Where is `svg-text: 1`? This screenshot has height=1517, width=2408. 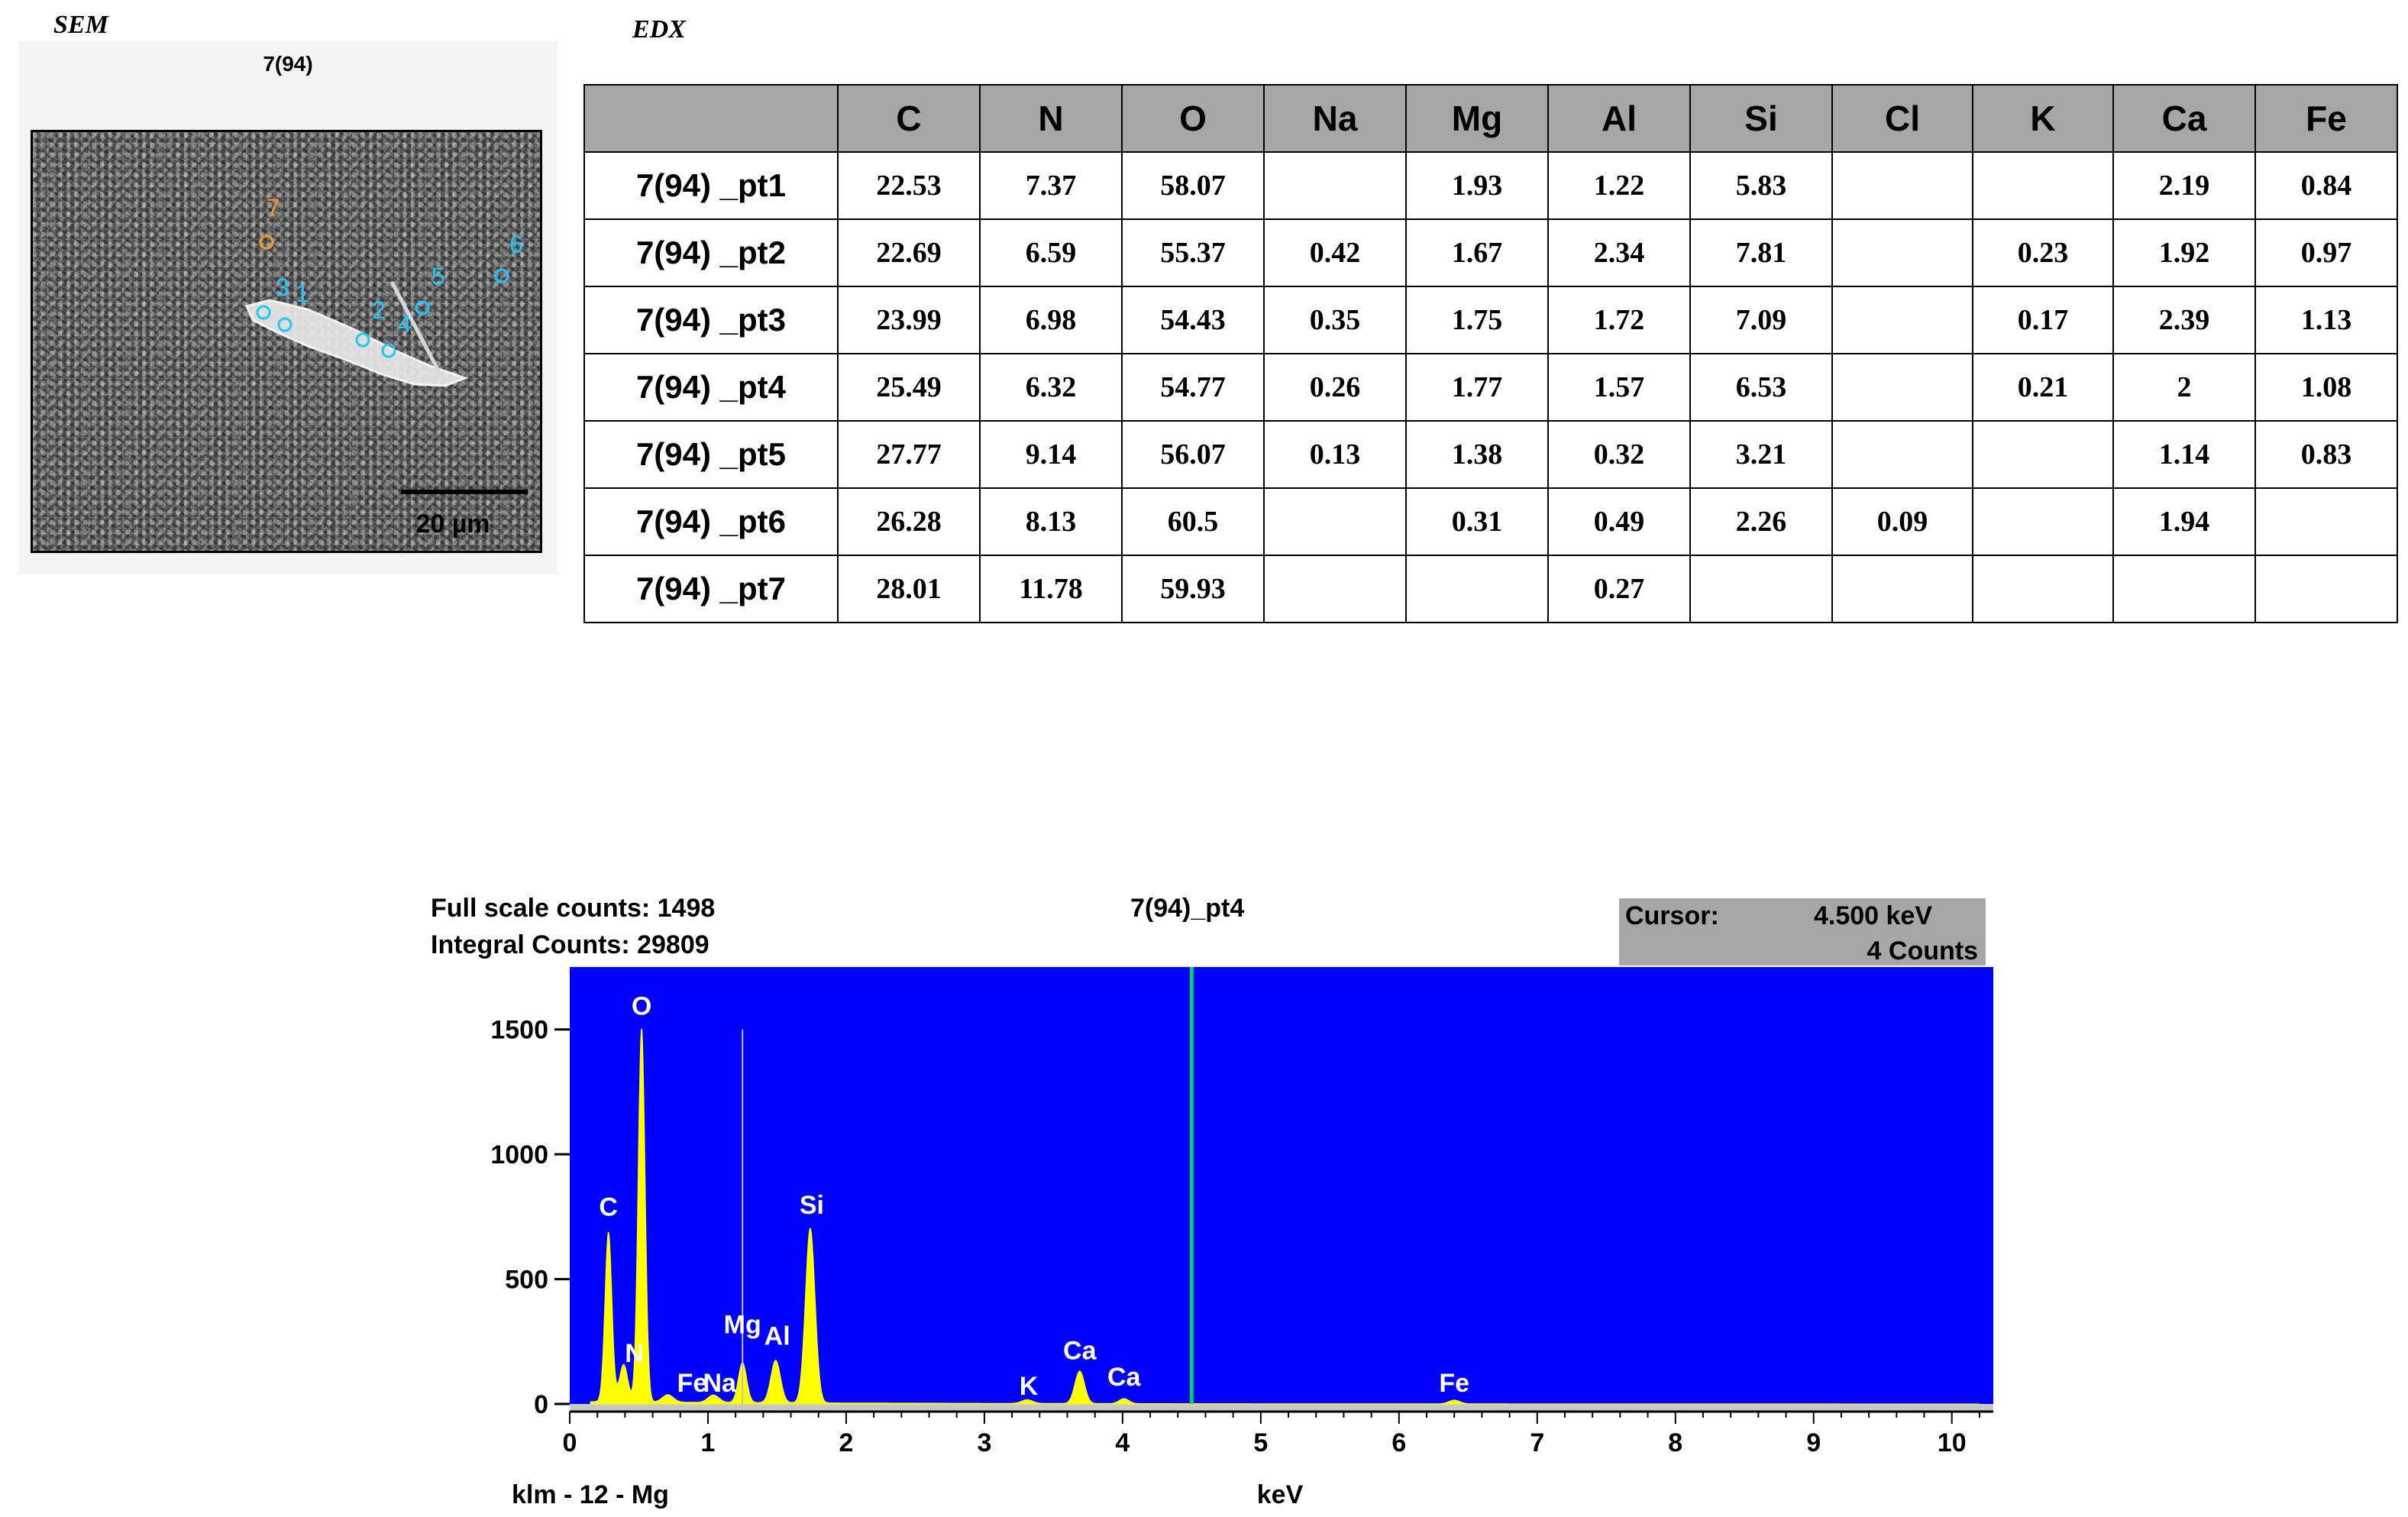
svg-text: 1 is located at coordinates (302, 293).